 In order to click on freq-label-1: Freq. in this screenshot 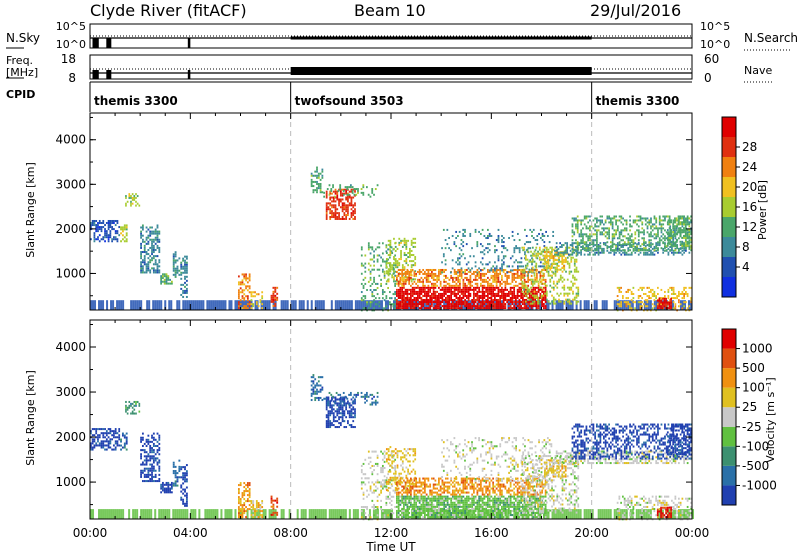, I will do `click(19, 60)`.